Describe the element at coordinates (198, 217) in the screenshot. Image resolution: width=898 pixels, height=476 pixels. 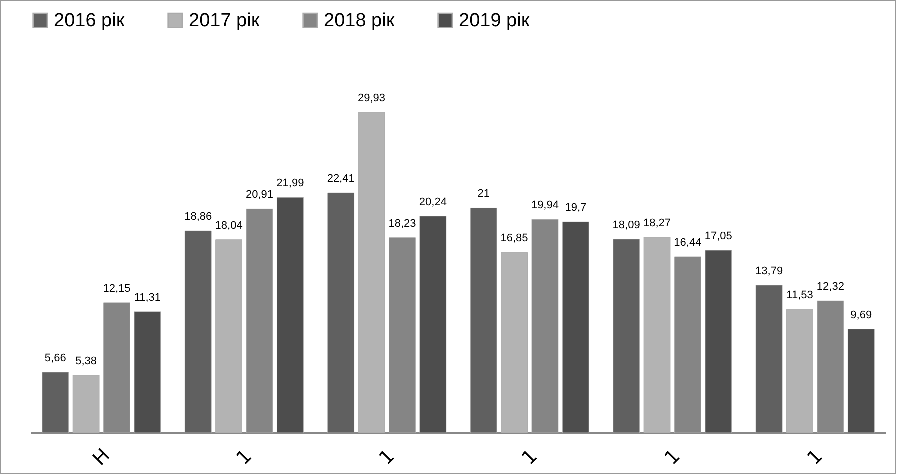
I see `data-label: 18,86` at that location.